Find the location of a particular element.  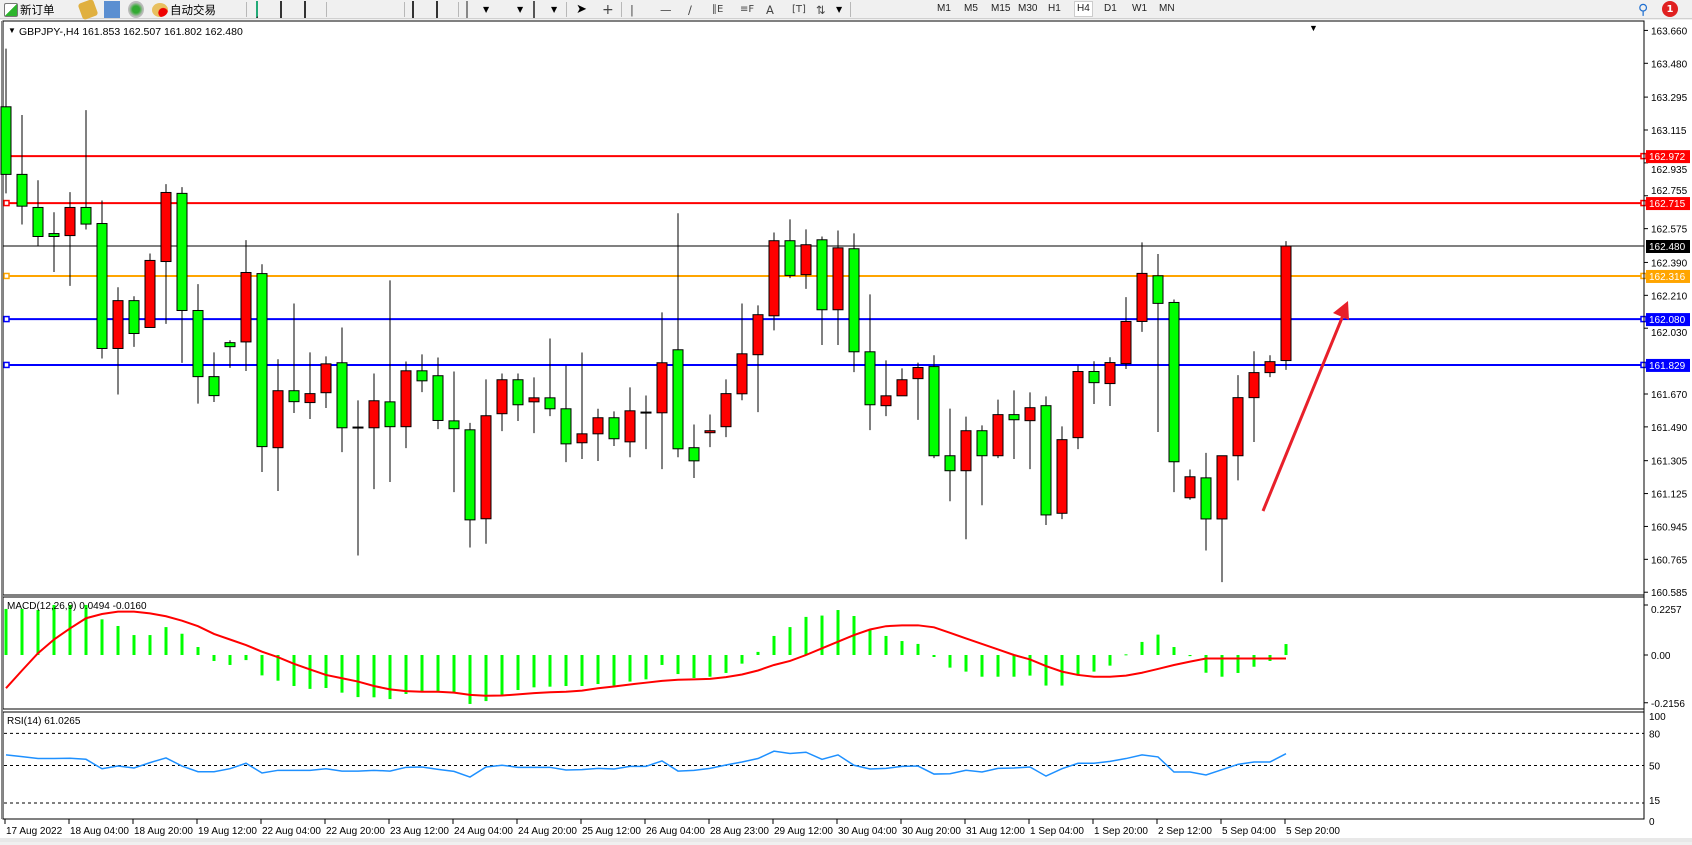

macd-axis-label: 0.2257 is located at coordinates (1666, 610).